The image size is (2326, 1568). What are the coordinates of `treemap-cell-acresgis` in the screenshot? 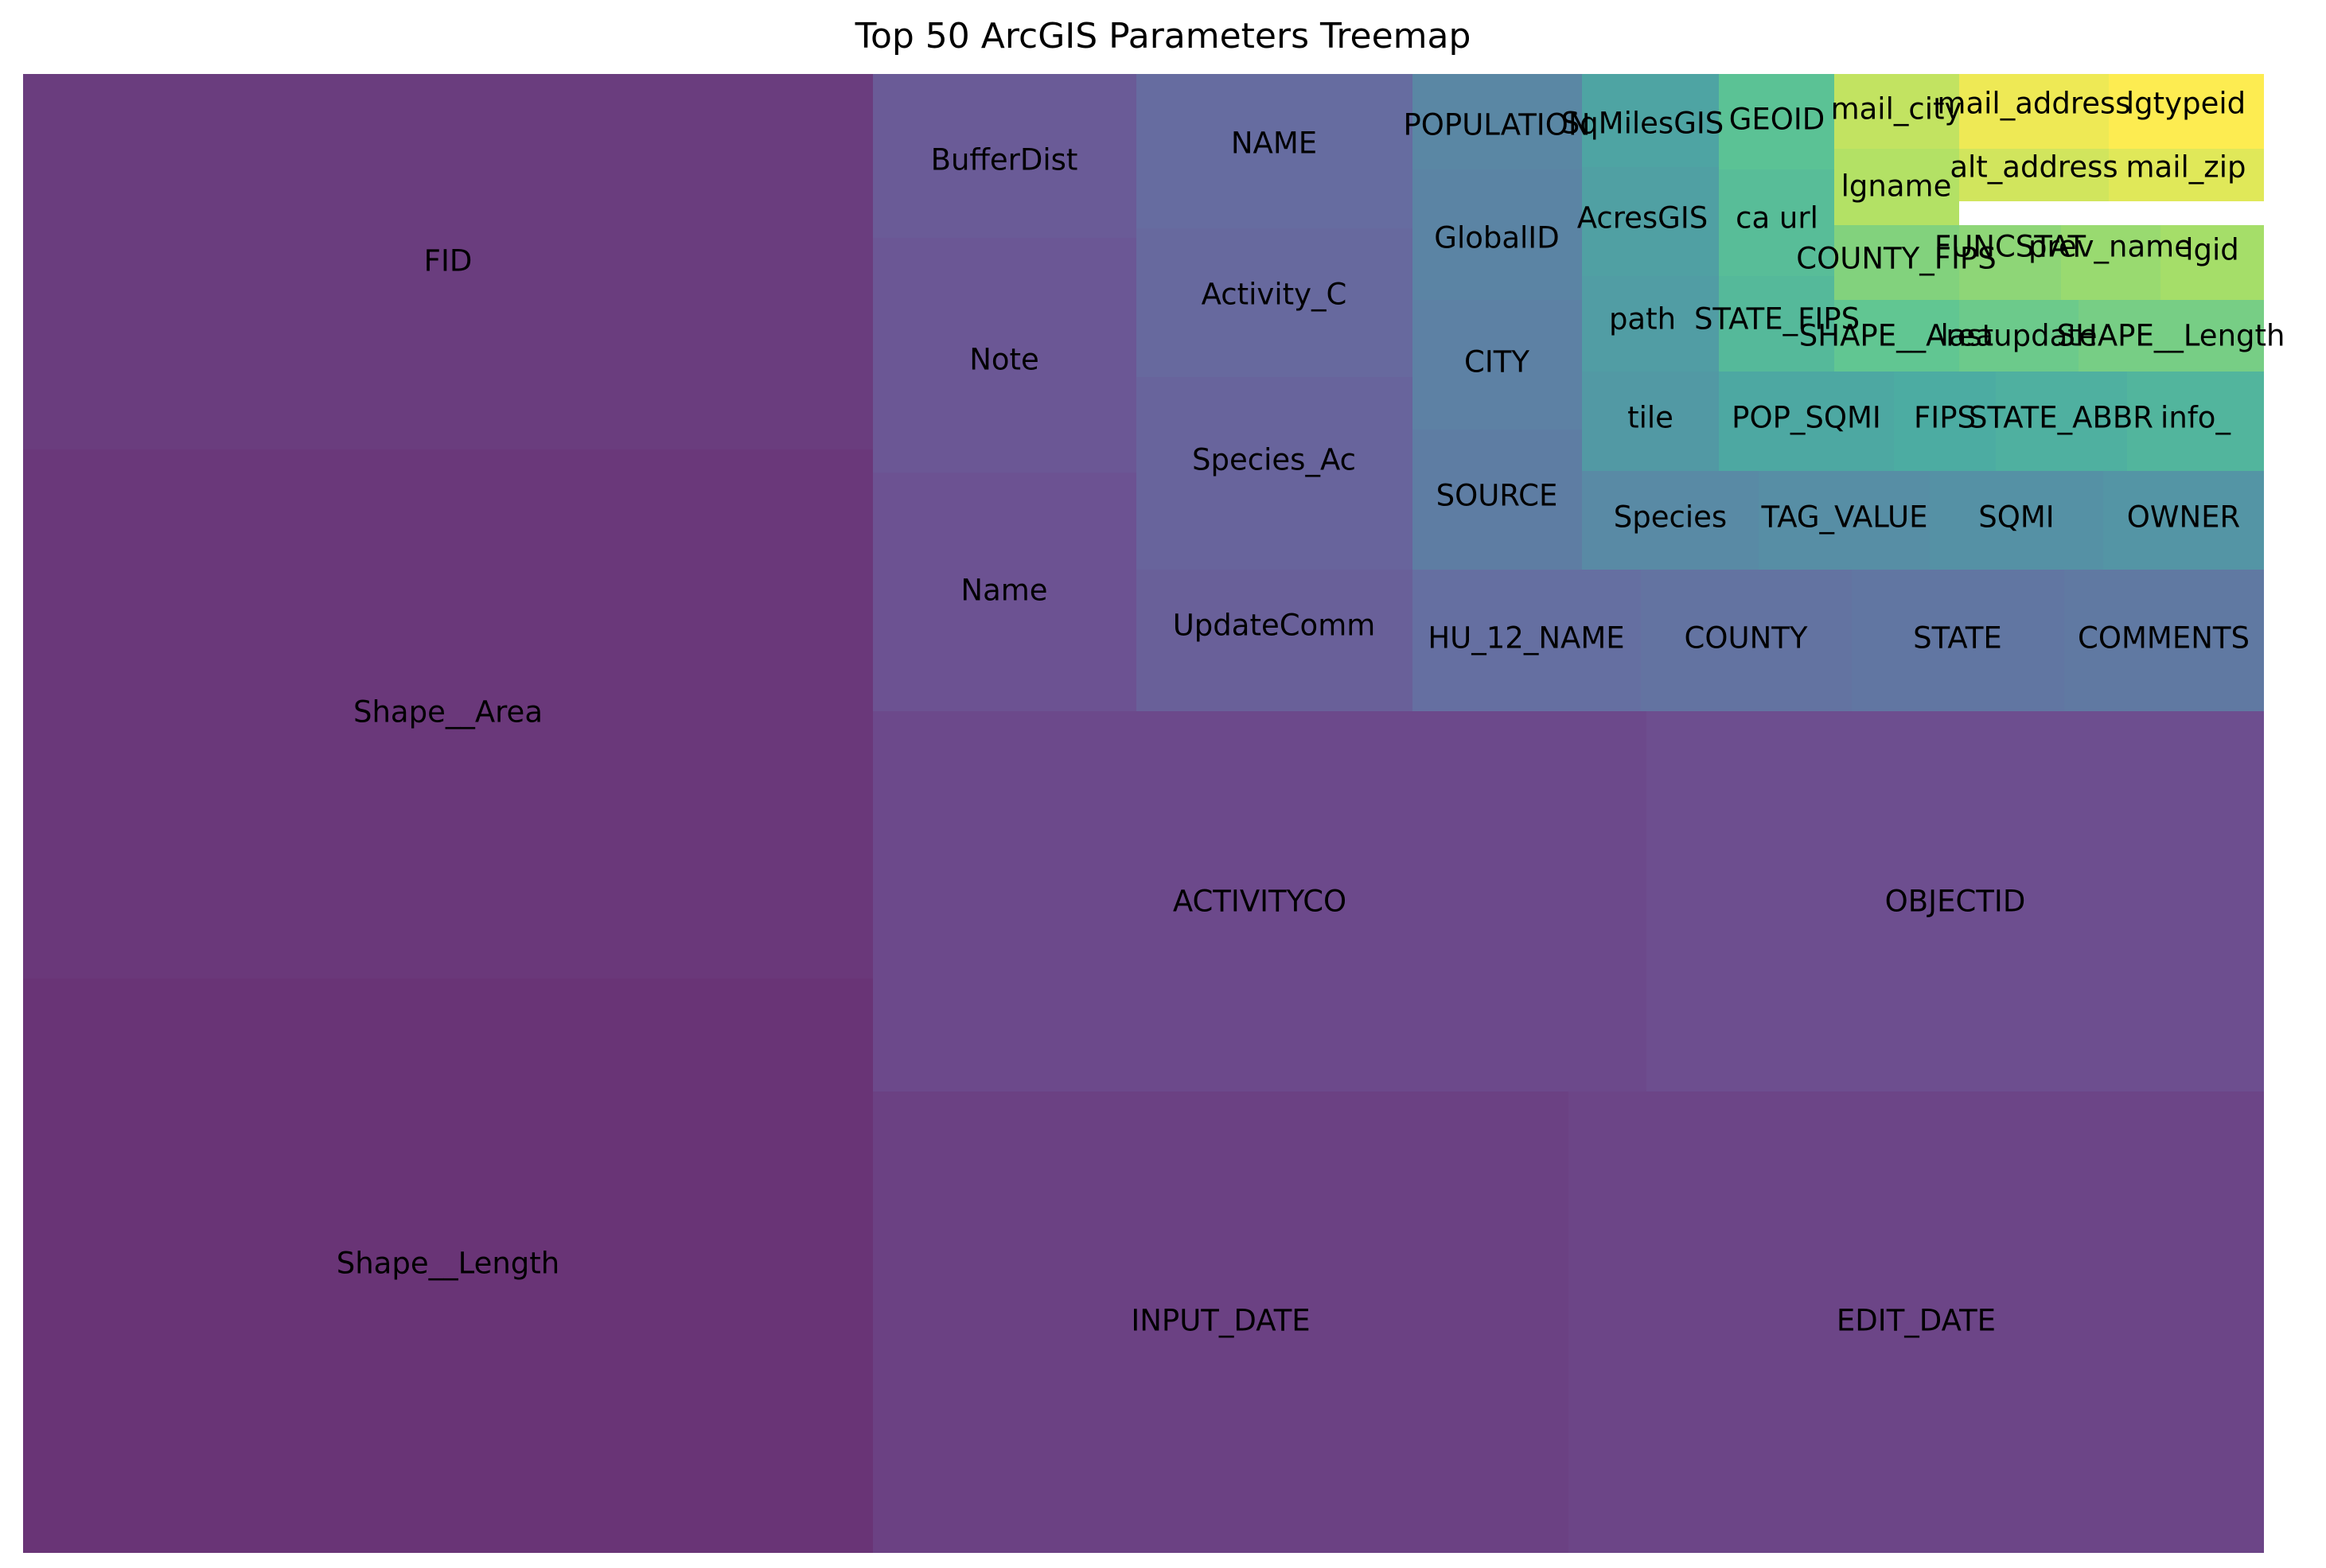 It's located at (1650, 221).